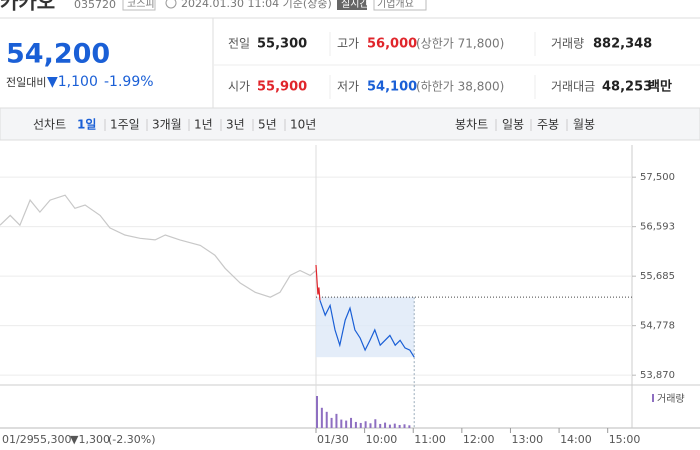 The height and width of the screenshot is (450, 700). Describe the element at coordinates (239, 87) in the screenshot. I see `summary-label: 시가` at that location.